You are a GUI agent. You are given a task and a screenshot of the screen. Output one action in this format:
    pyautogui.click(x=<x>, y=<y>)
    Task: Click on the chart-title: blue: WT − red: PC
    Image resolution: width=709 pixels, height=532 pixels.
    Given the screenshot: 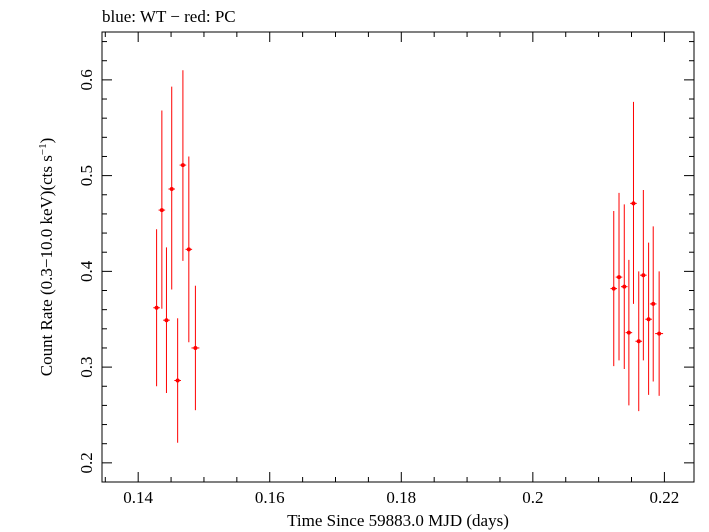 What is the action you would take?
    pyautogui.click(x=169, y=16)
    